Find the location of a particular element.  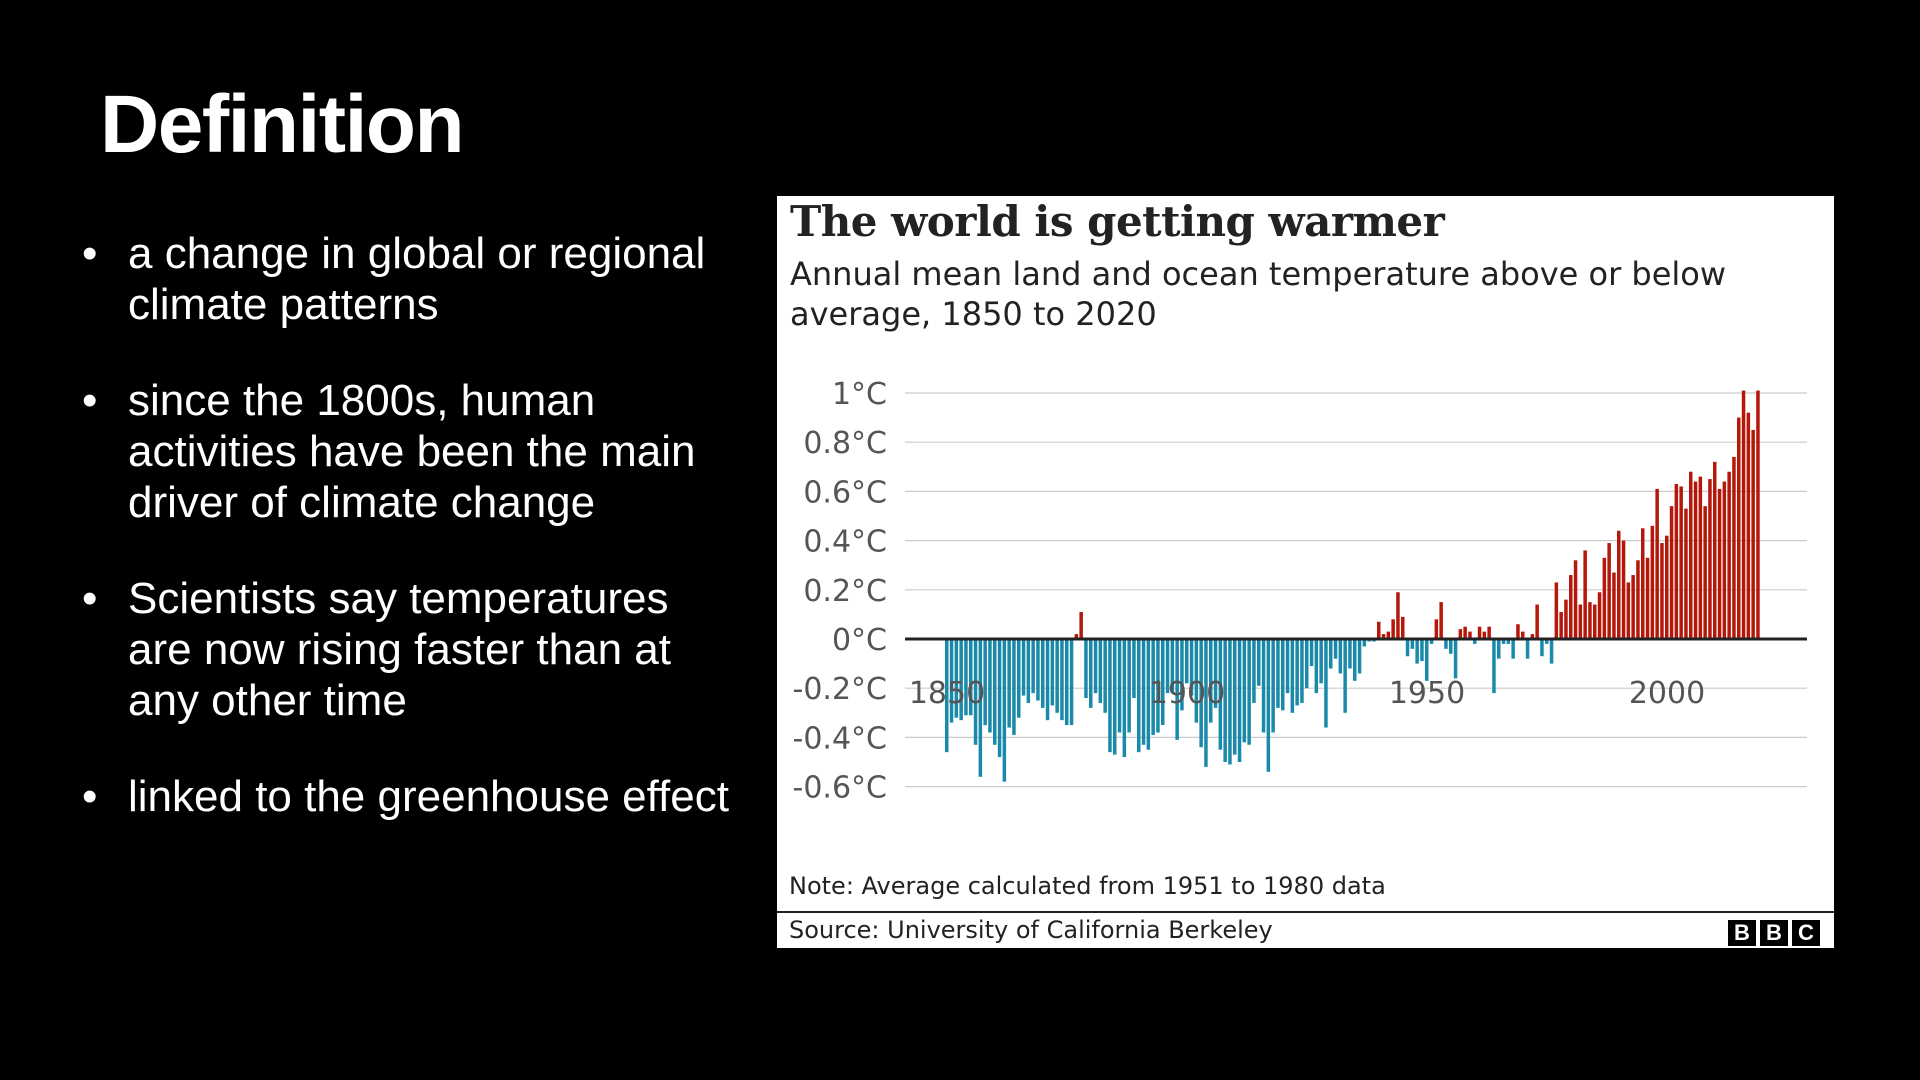

bar-1914 is located at coordinates (1254, 671).